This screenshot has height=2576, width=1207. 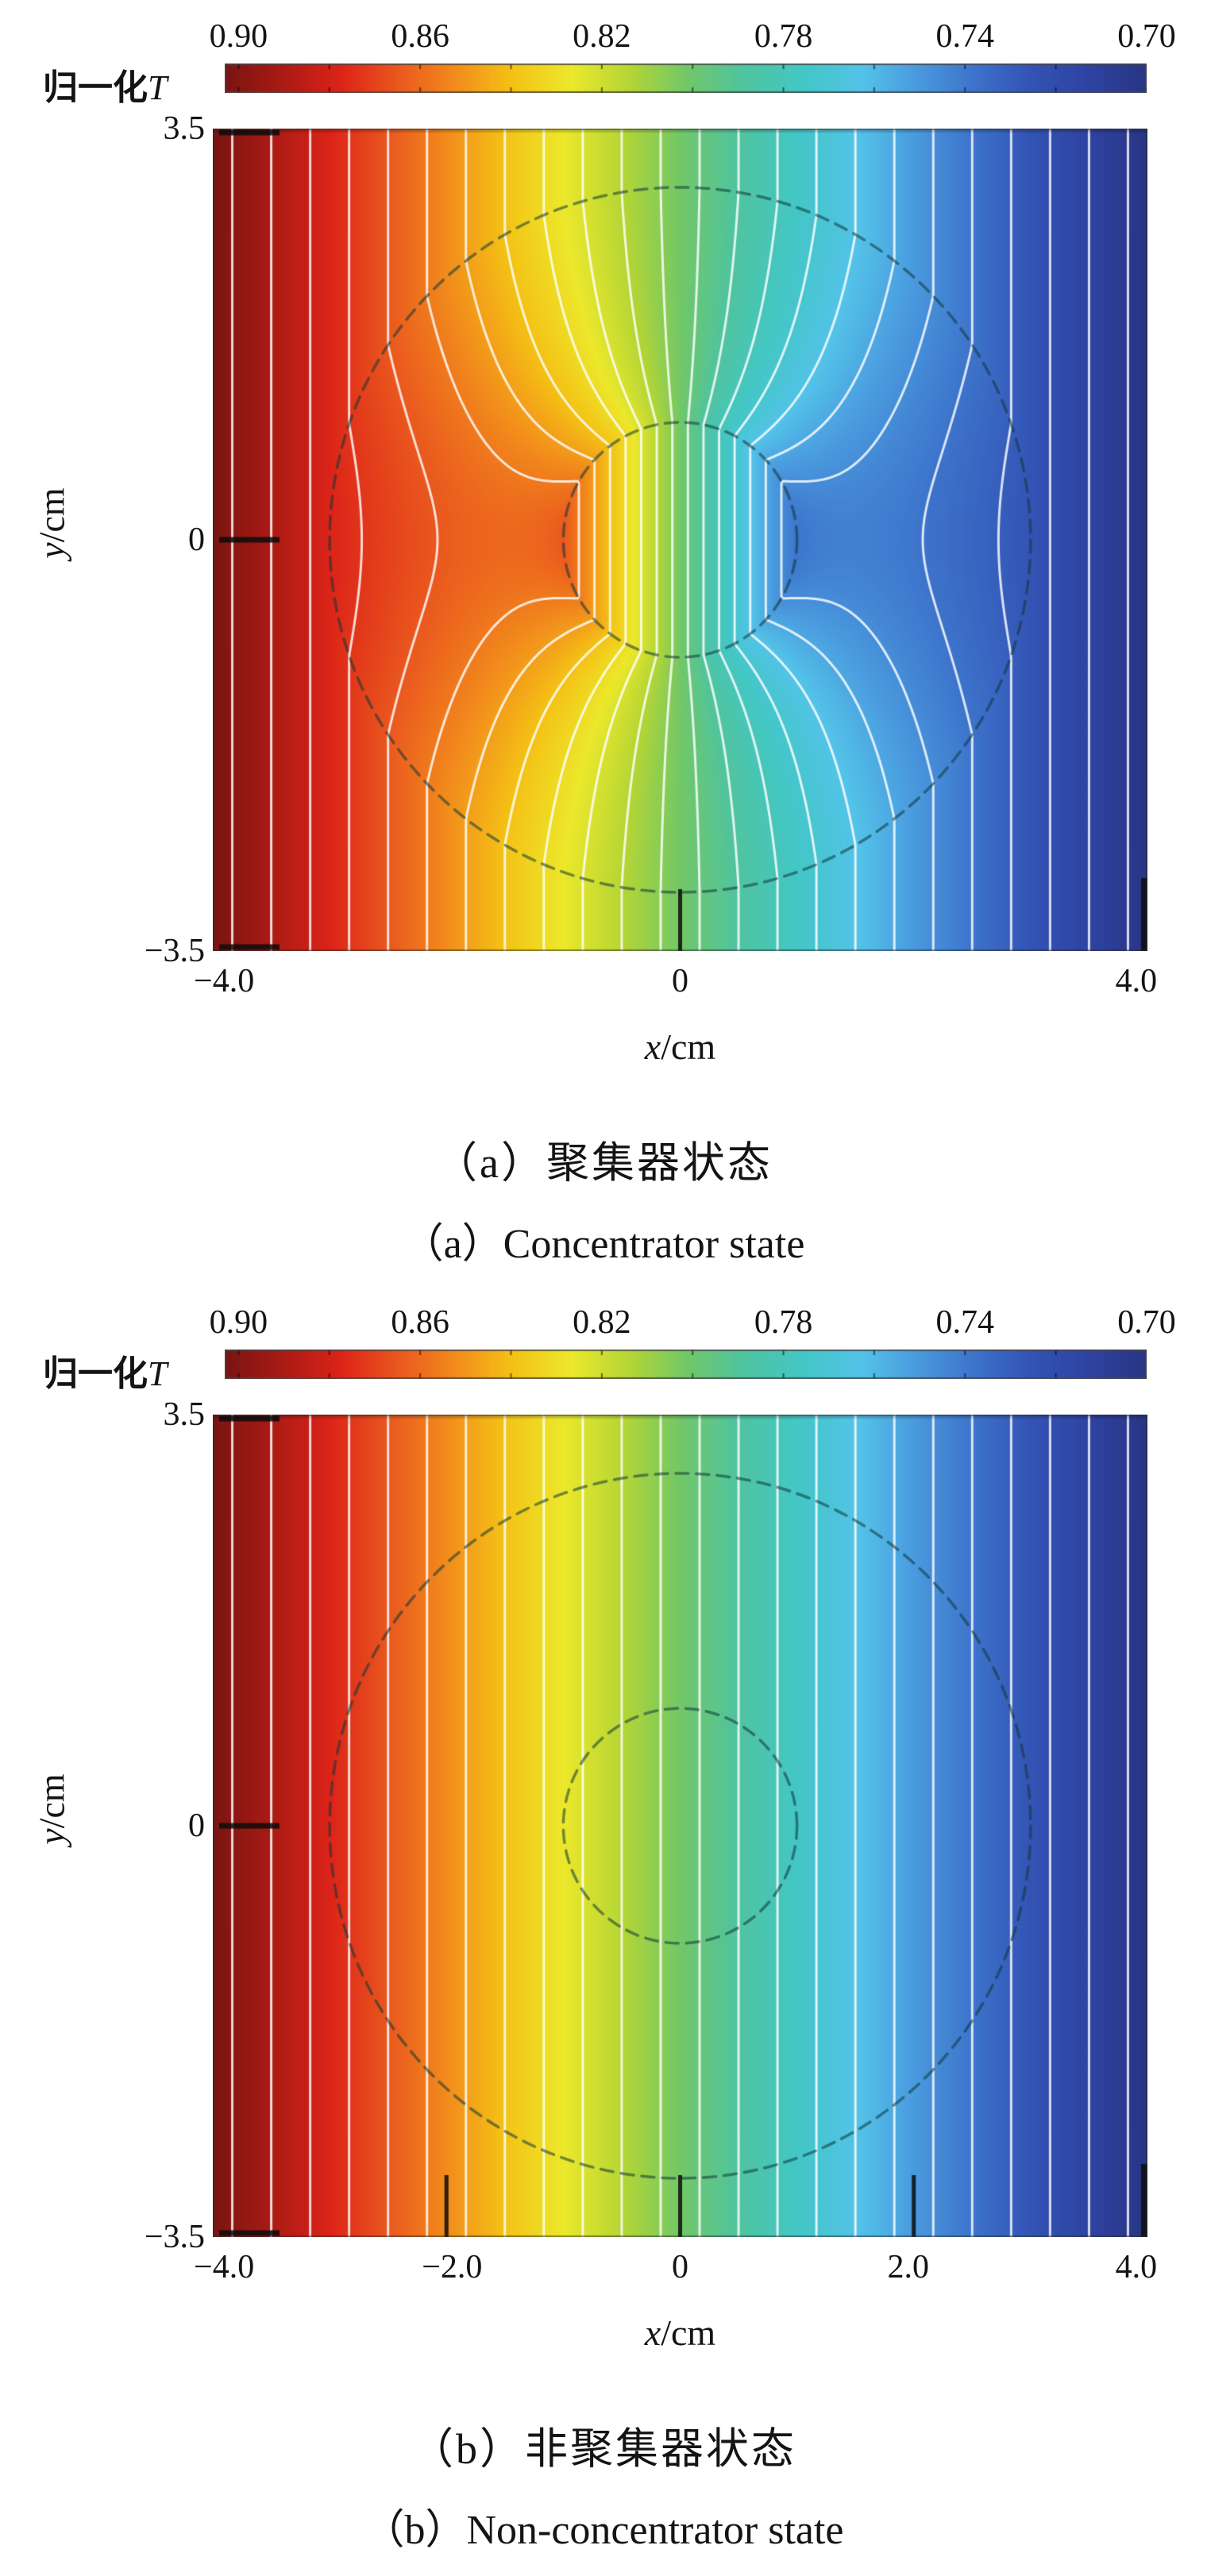 I want to click on x-tick-label: −2.0, so click(x=452, y=2267).